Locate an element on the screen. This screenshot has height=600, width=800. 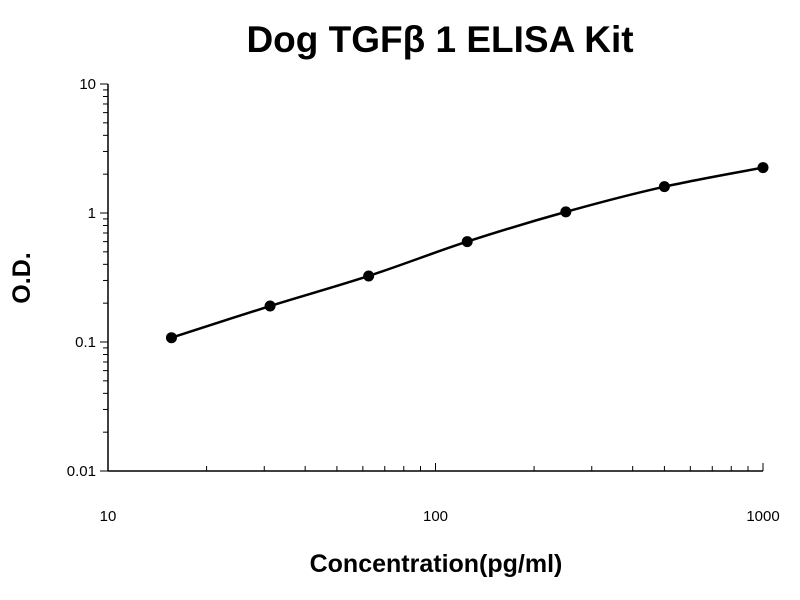
y-axis-label: O.D. is located at coordinates (22, 277).